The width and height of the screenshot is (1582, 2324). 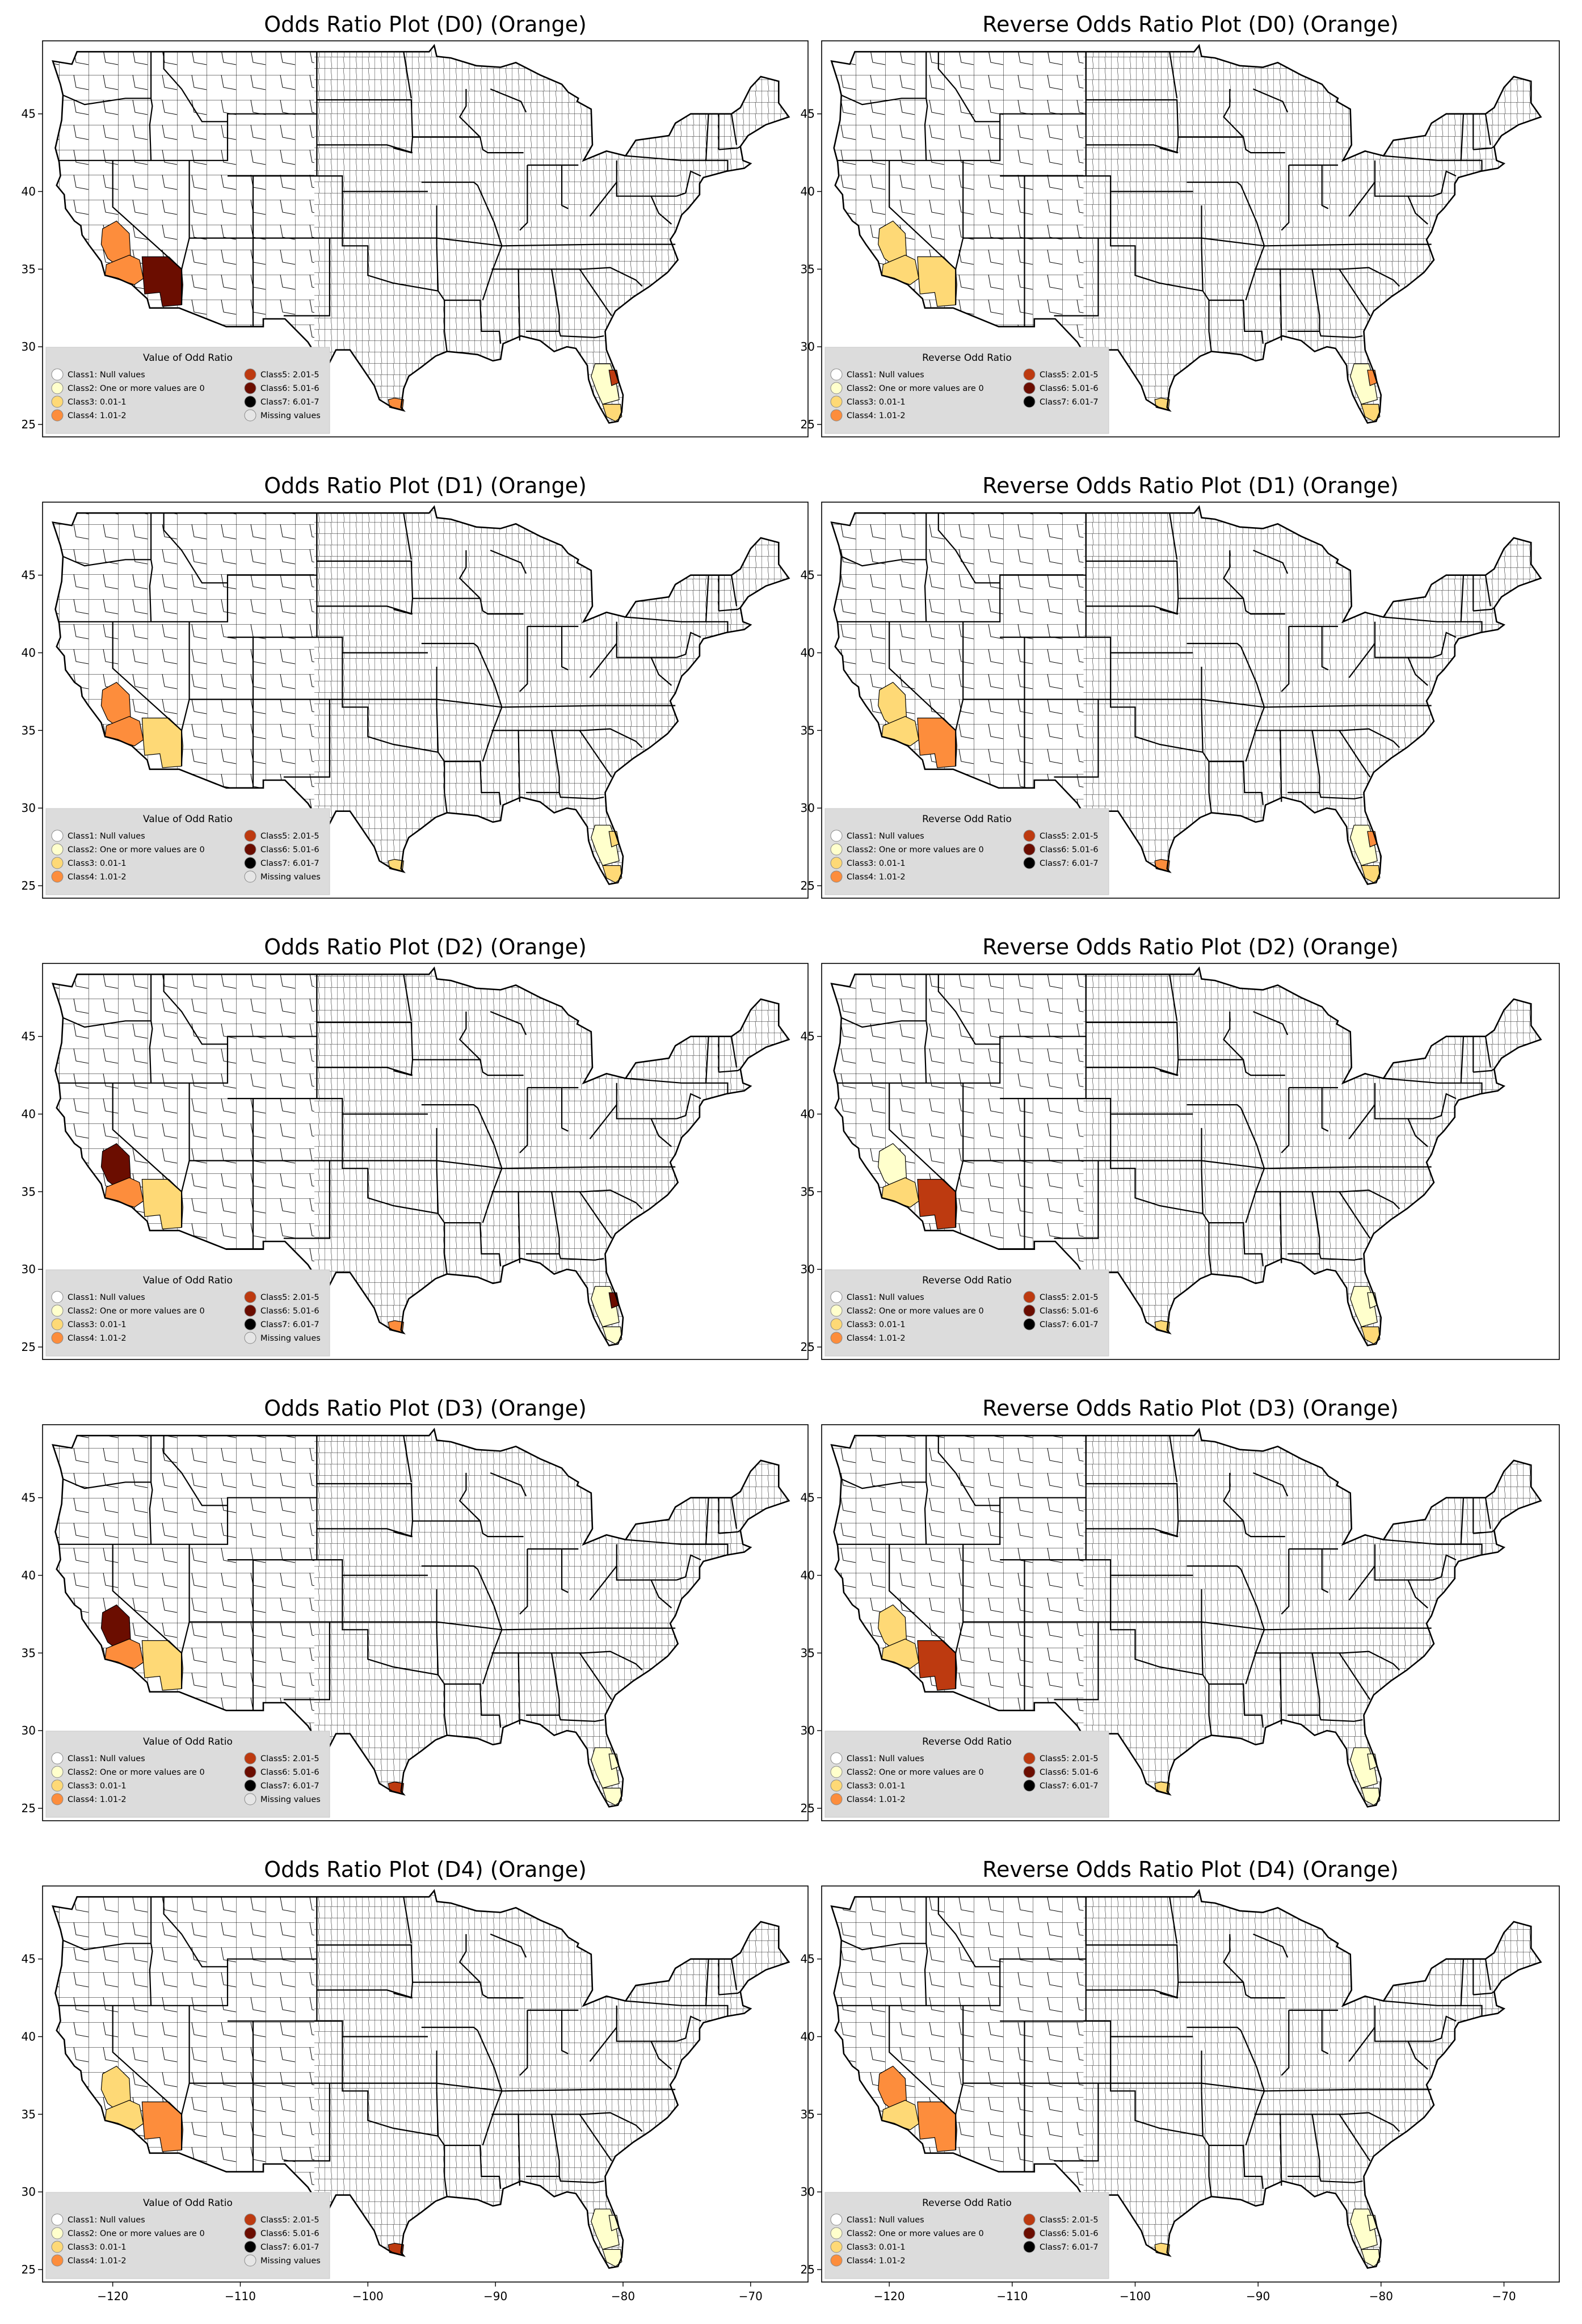 I want to click on panel-title: Odds Ratio Plot (D1) (Orange), so click(x=425, y=485).